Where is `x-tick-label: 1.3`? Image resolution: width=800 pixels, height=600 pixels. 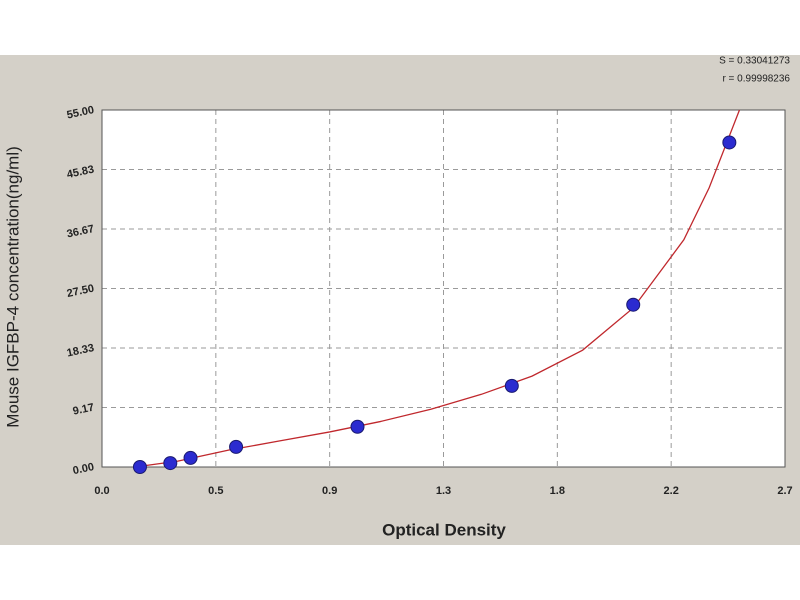
x-tick-label: 1.3 is located at coordinates (443, 491).